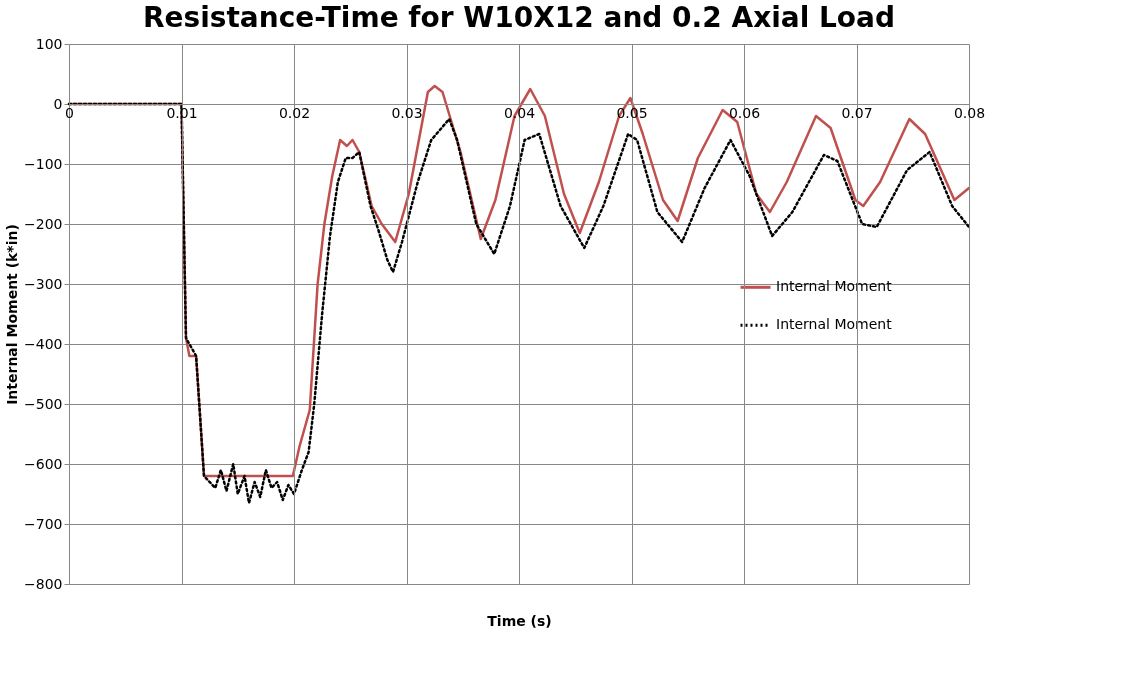 The width and height of the screenshot is (1125, 700). Describe the element at coordinates (43, 463) in the screenshot. I see `y-tick-label: −600` at that location.